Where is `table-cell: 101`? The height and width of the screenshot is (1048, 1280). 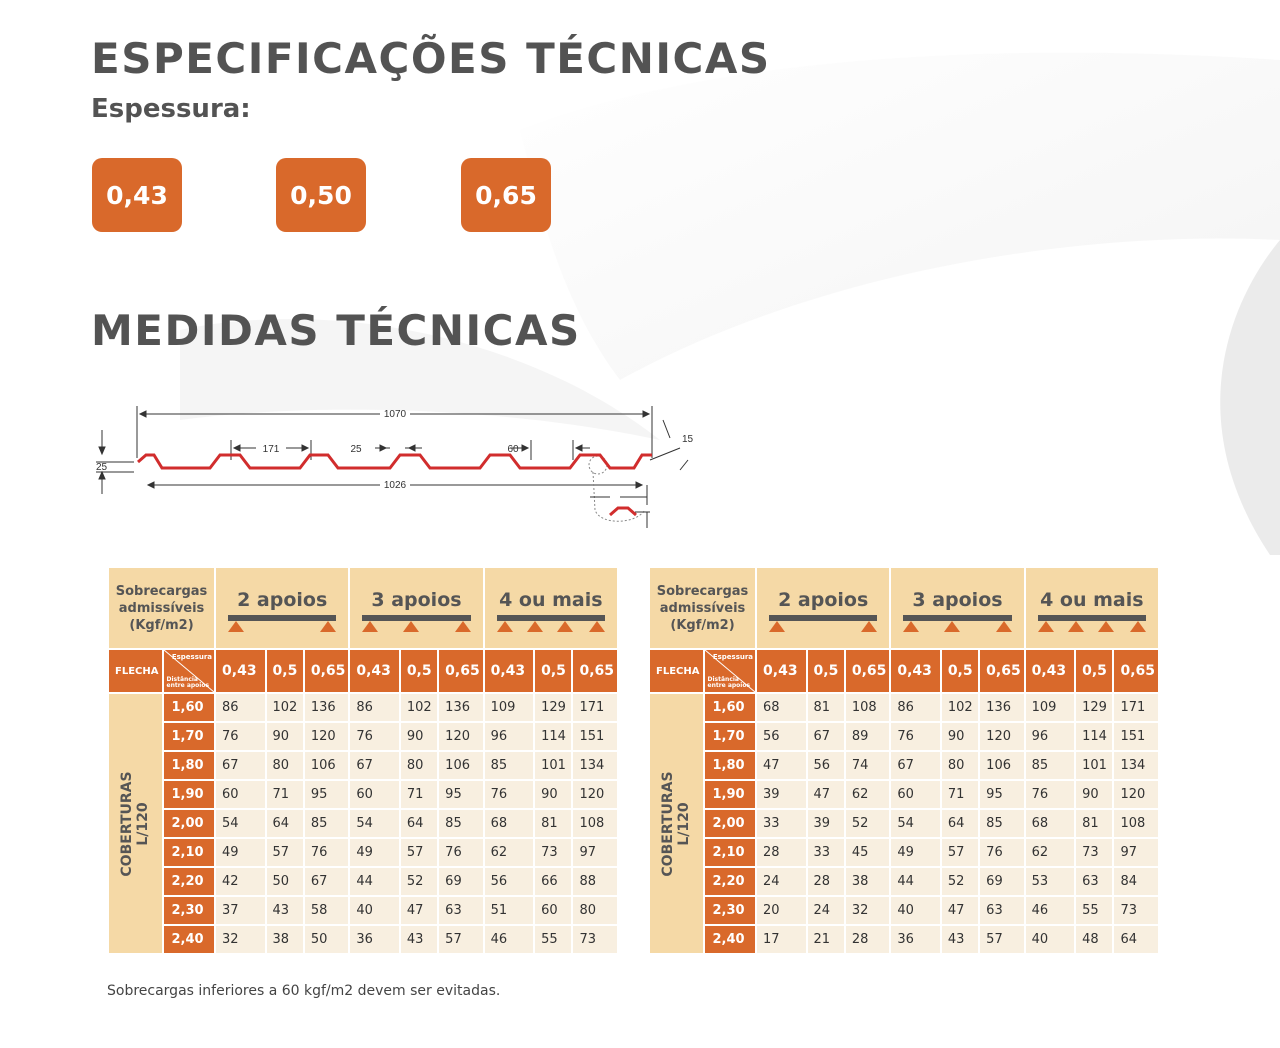 table-cell: 101 is located at coordinates (553, 765).